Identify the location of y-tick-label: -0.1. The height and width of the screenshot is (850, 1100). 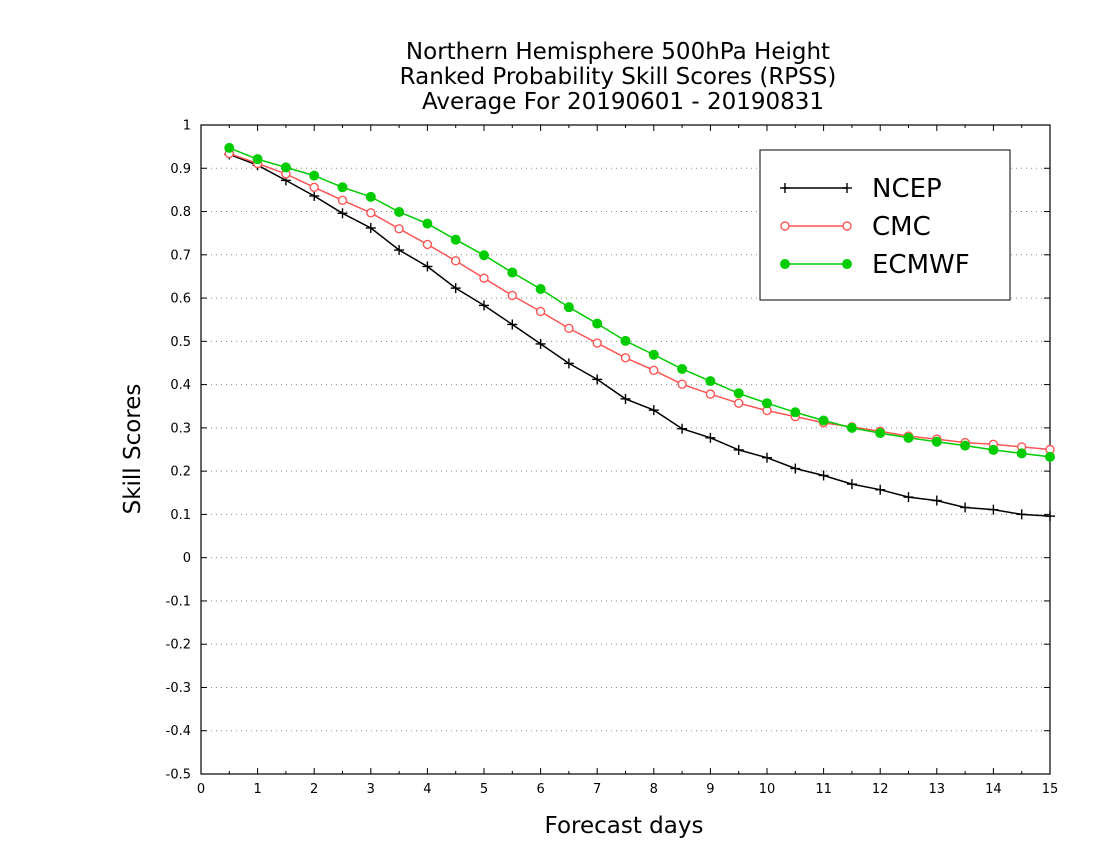
(178, 601).